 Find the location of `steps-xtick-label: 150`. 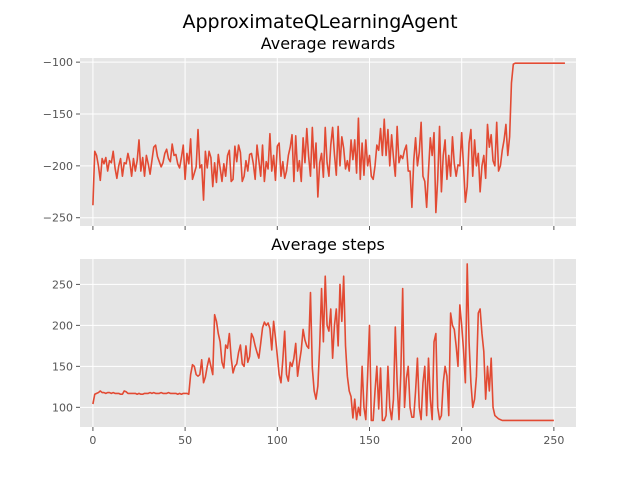

steps-xtick-label: 150 is located at coordinates (369, 440).